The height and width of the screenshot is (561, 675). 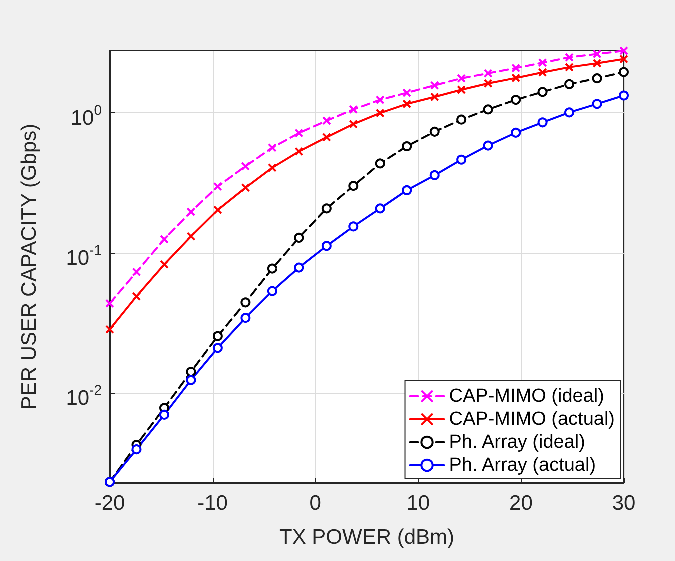 What do you see at coordinates (213, 503) in the screenshot?
I see `x-tick-label: -10` at bounding box center [213, 503].